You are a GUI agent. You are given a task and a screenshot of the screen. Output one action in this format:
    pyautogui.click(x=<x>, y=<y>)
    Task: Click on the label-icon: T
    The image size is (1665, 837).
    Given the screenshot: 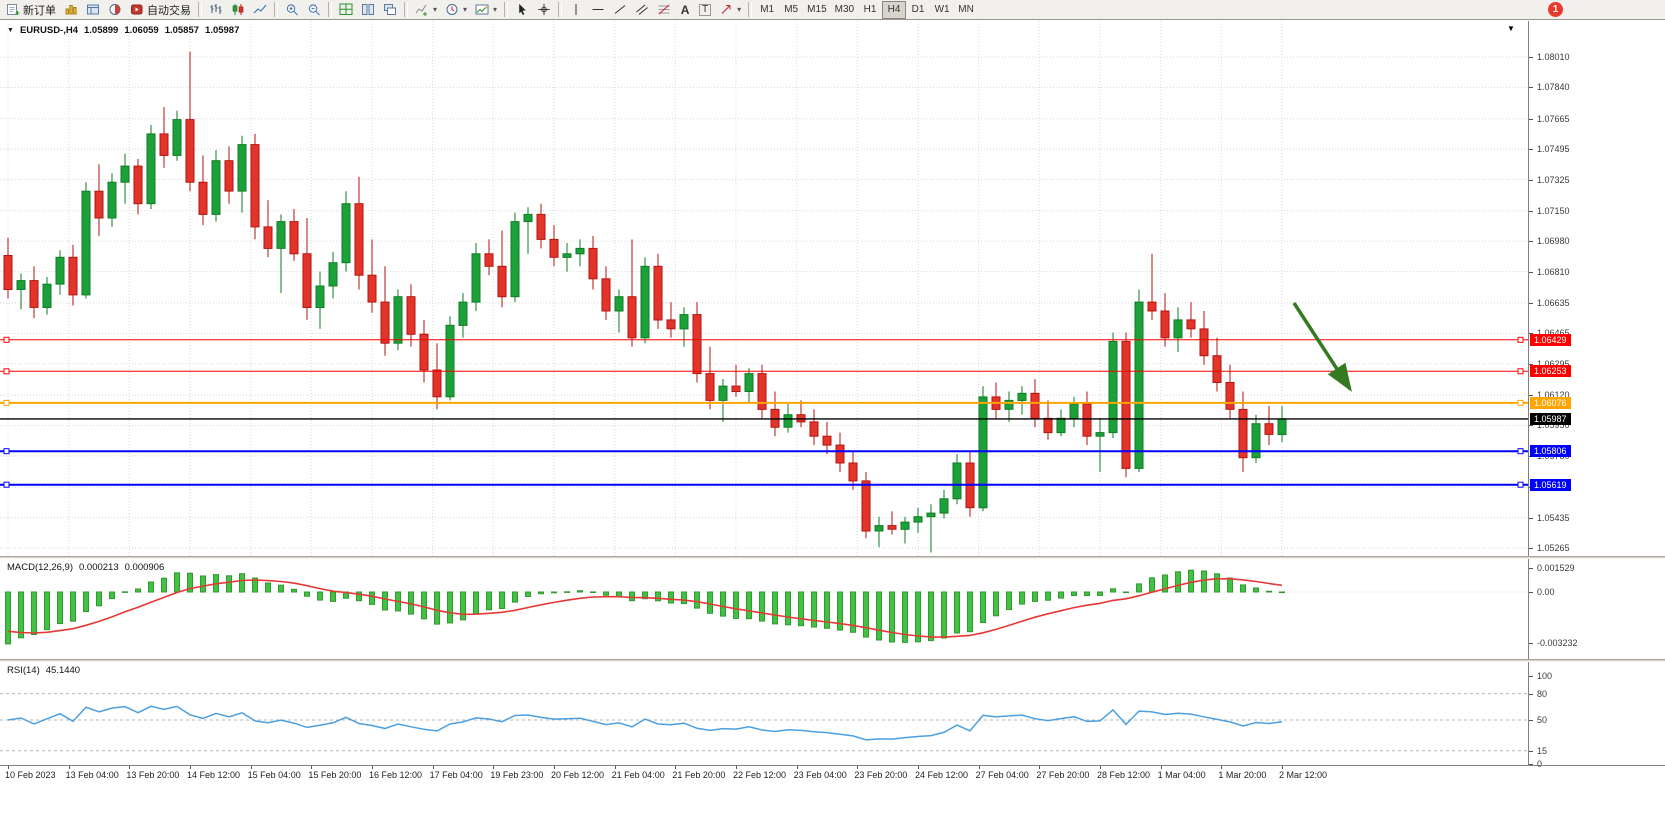 What is the action you would take?
    pyautogui.click(x=705, y=9)
    